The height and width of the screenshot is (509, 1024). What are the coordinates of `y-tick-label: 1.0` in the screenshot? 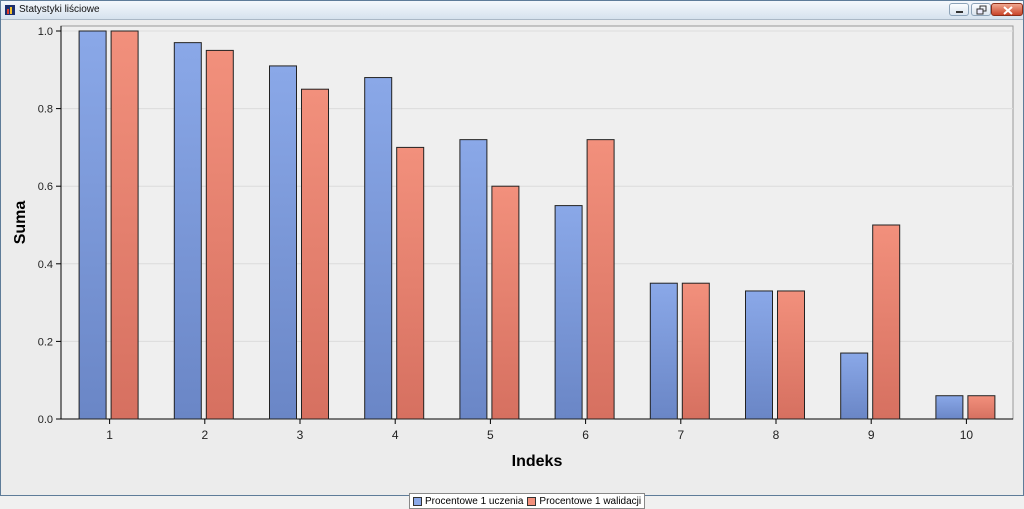 It's located at (45, 32).